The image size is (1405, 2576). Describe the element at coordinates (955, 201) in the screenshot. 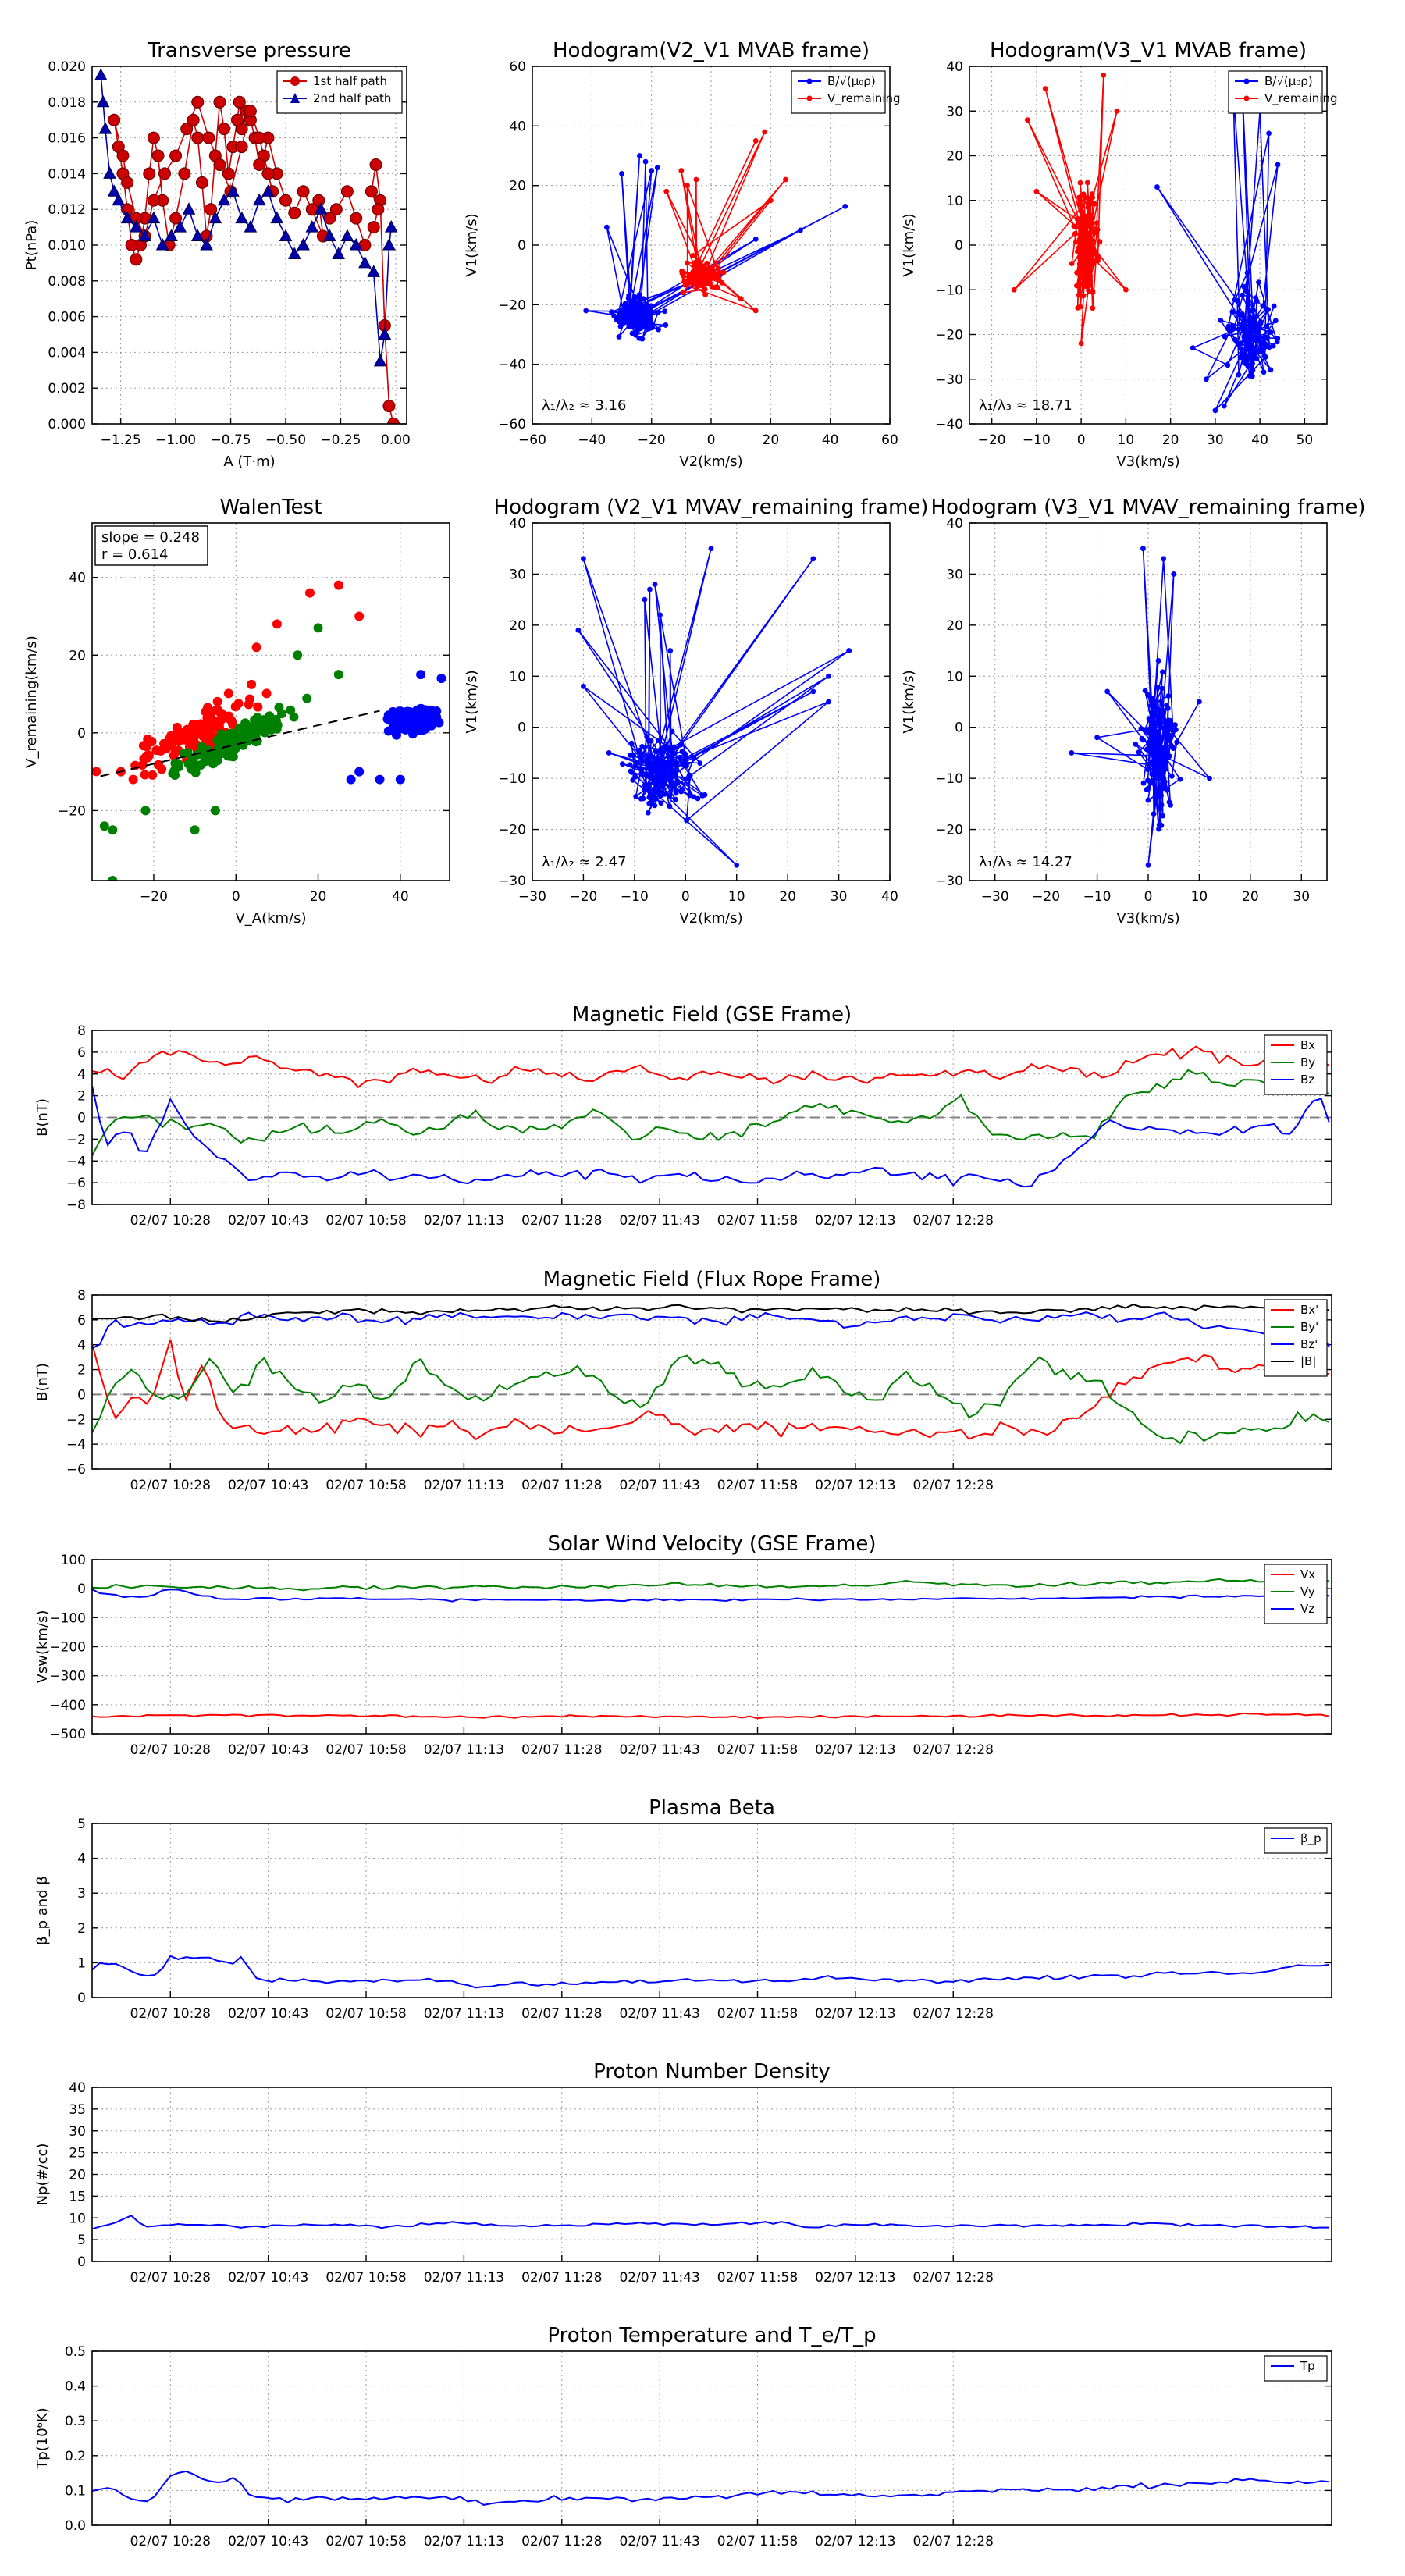

I see `y-tick-label: 10` at that location.